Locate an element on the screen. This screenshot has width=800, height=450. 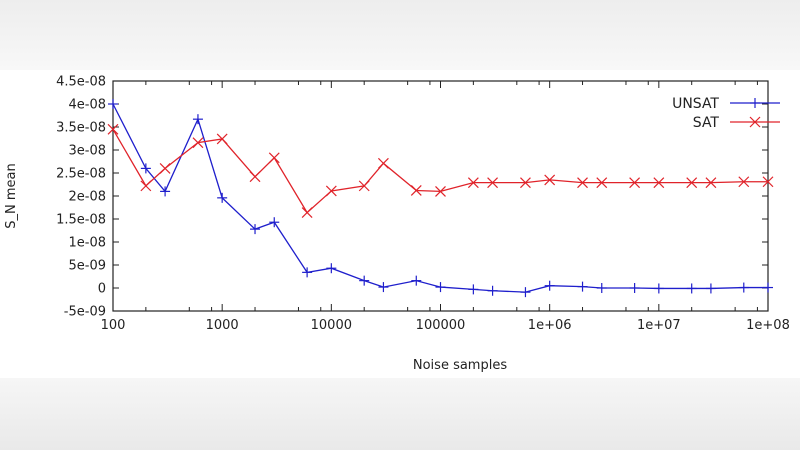
x-axis-title: Noise samples is located at coordinates (460, 365).